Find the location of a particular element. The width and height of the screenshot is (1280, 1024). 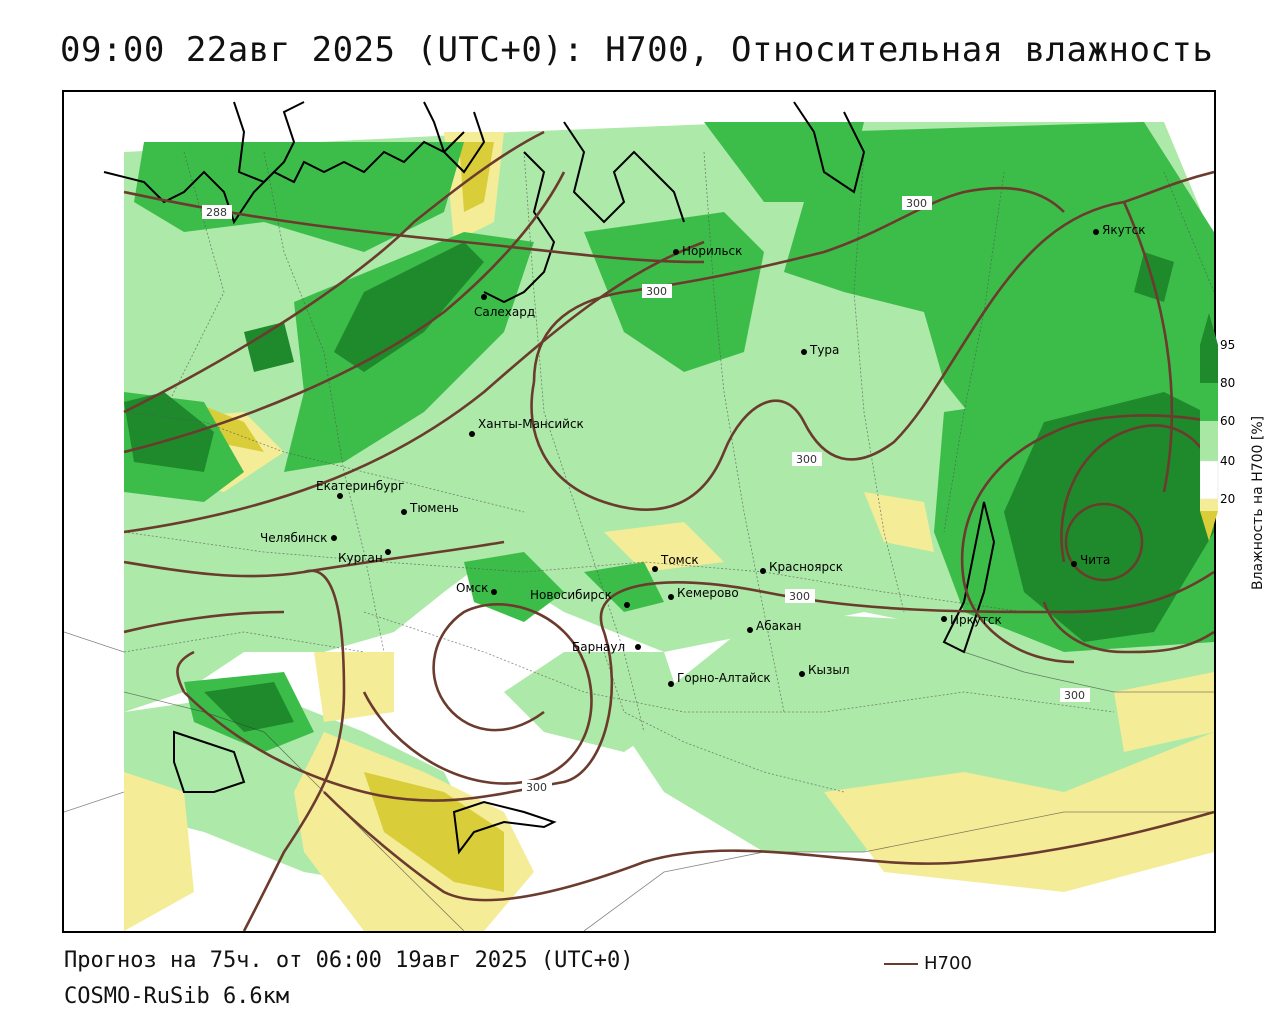

city-barnaul: Барнаул is located at coordinates (606, 647).